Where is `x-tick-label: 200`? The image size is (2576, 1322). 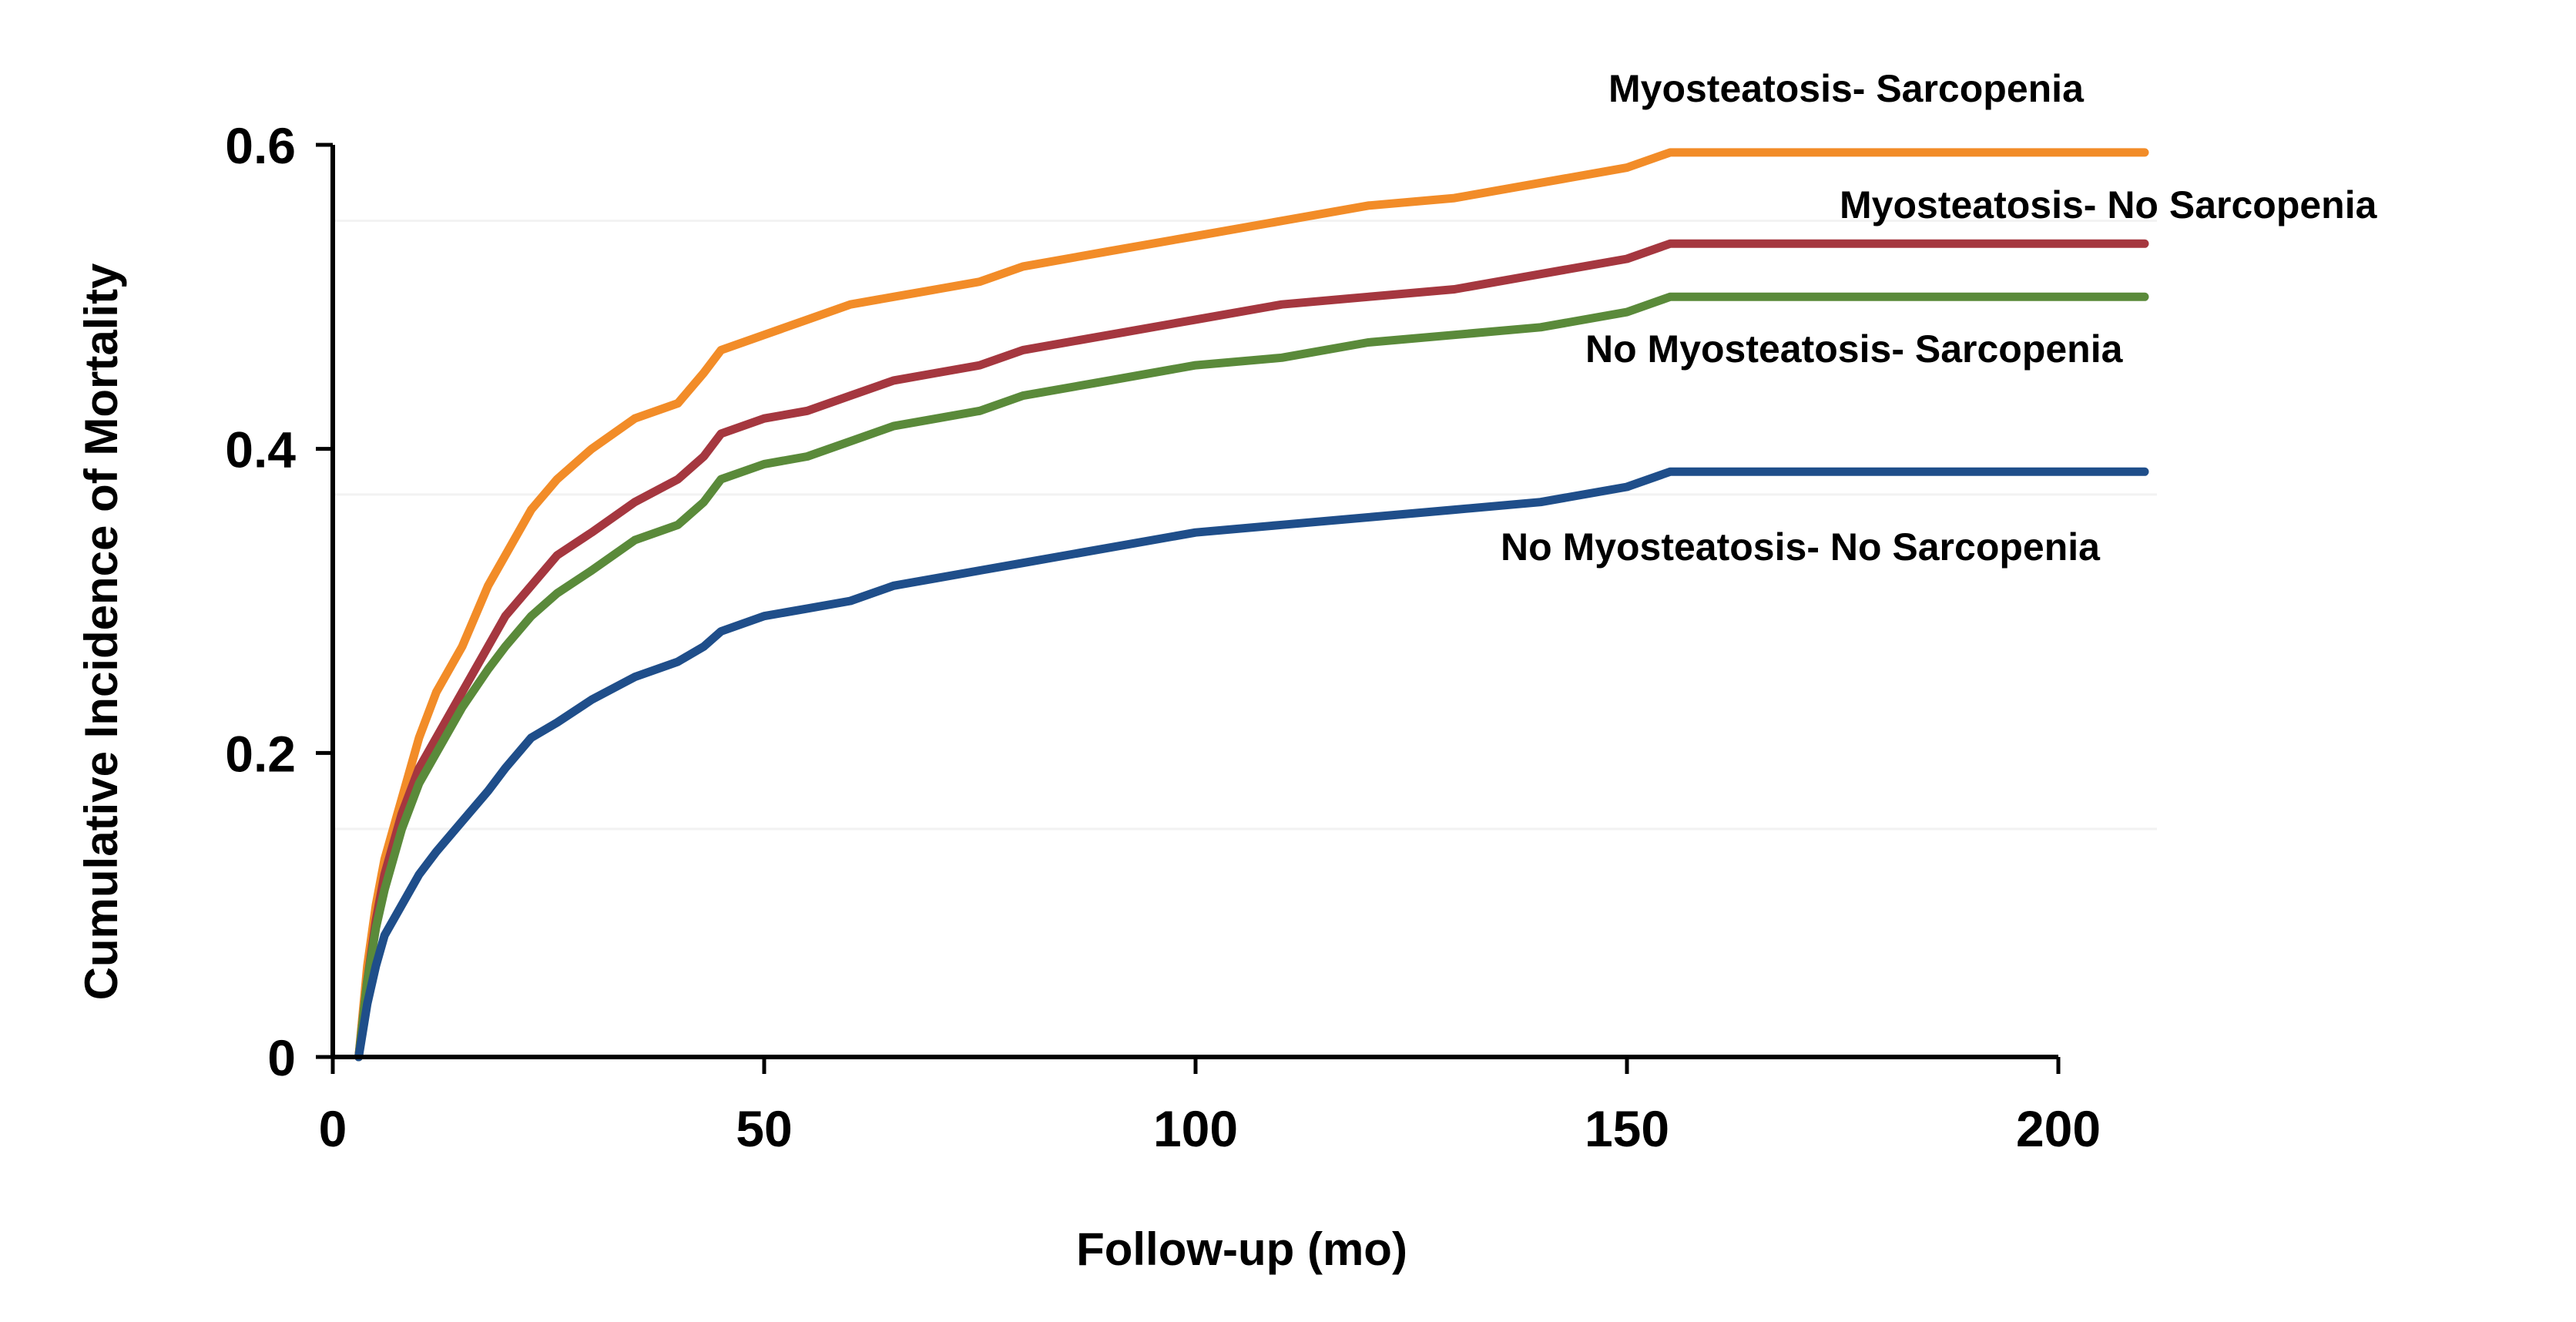
x-tick-label: 200 is located at coordinates (2058, 1128).